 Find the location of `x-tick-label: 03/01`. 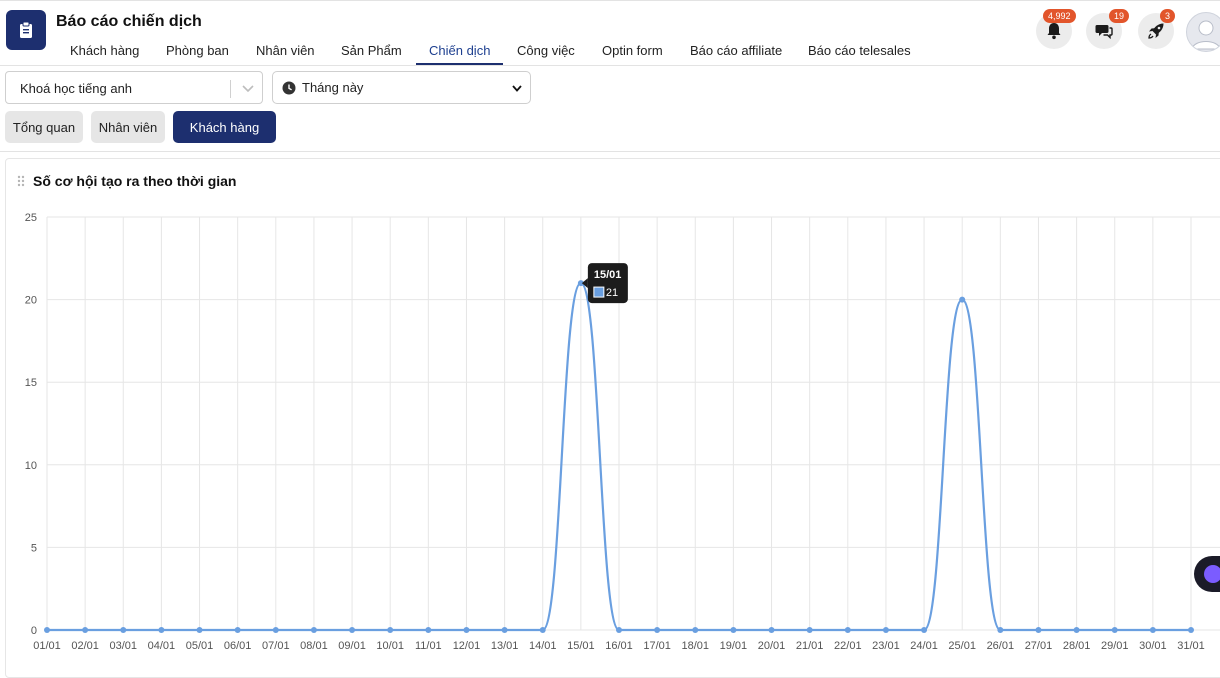

x-tick-label: 03/01 is located at coordinates (124, 646).